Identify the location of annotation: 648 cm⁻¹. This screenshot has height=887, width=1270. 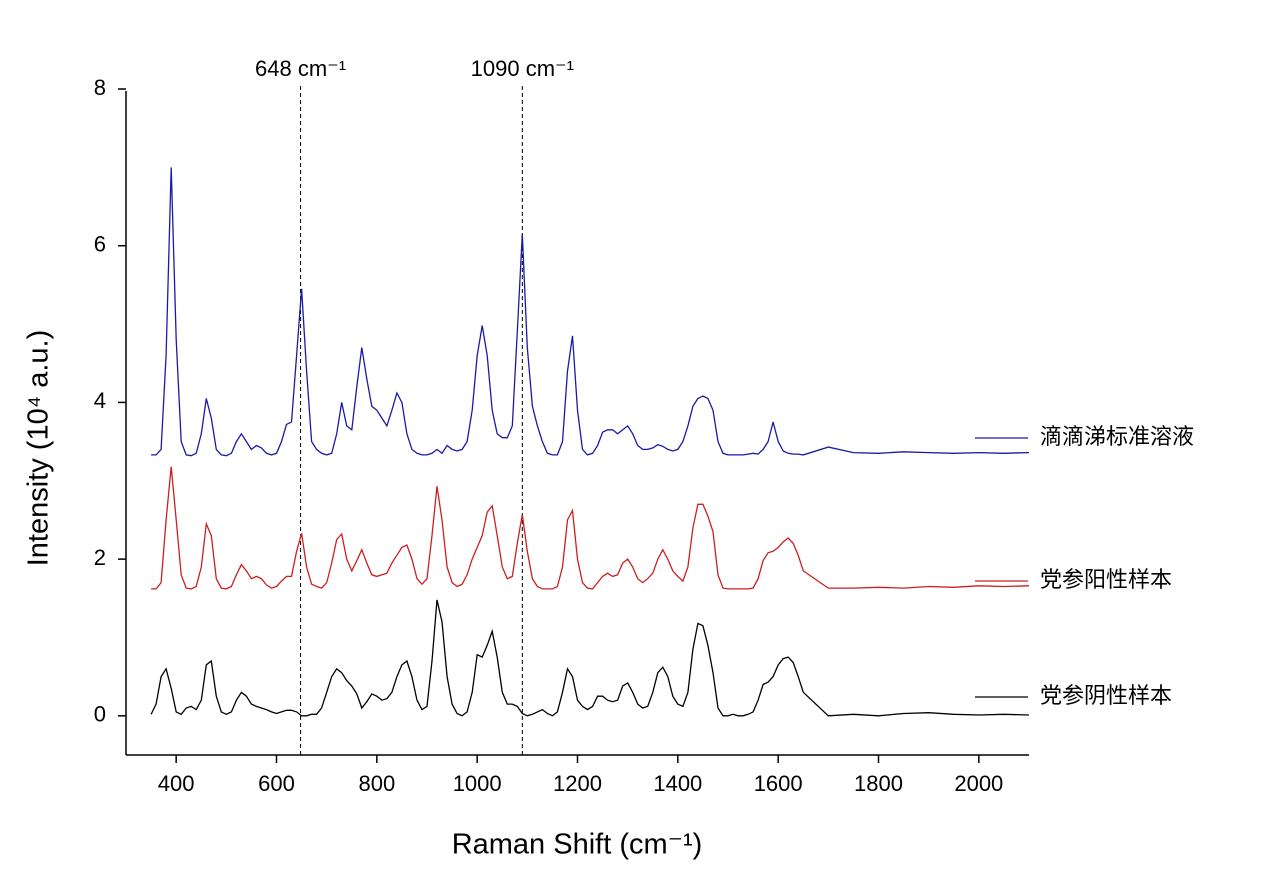
(300, 68).